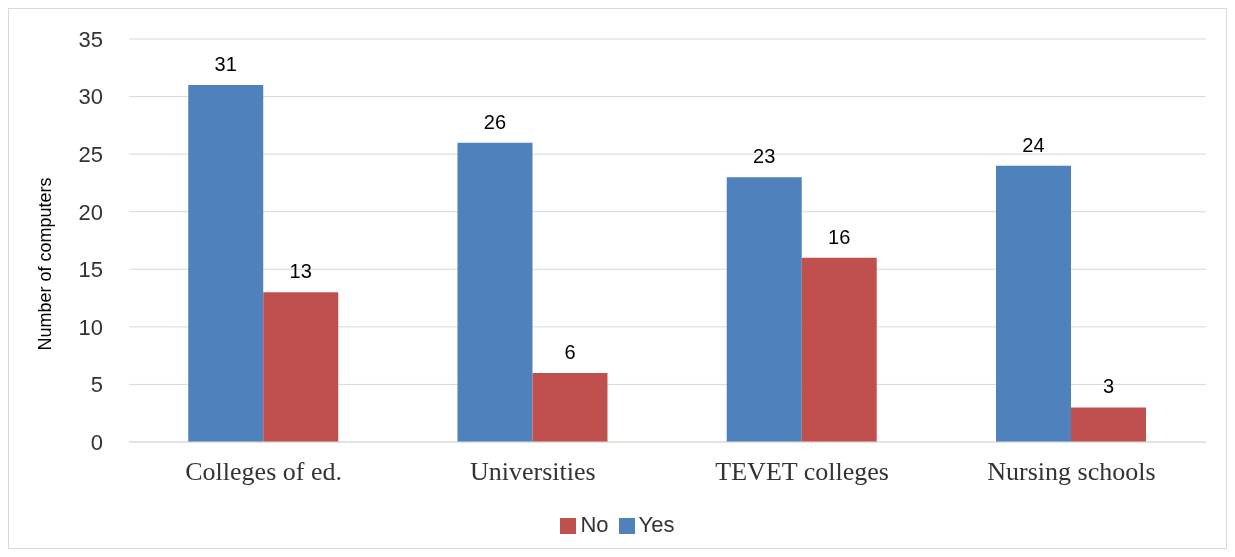  What do you see at coordinates (300, 271) in the screenshot?
I see `data-label: 13` at bounding box center [300, 271].